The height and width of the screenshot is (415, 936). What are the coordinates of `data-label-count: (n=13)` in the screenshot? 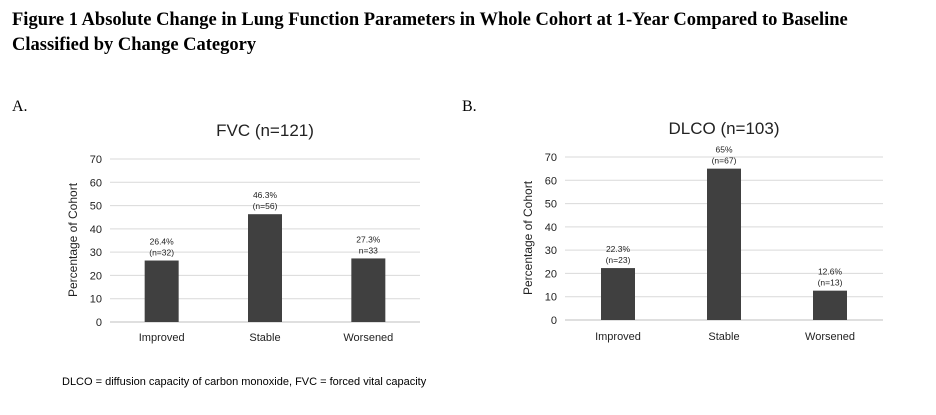 It's located at (830, 283).